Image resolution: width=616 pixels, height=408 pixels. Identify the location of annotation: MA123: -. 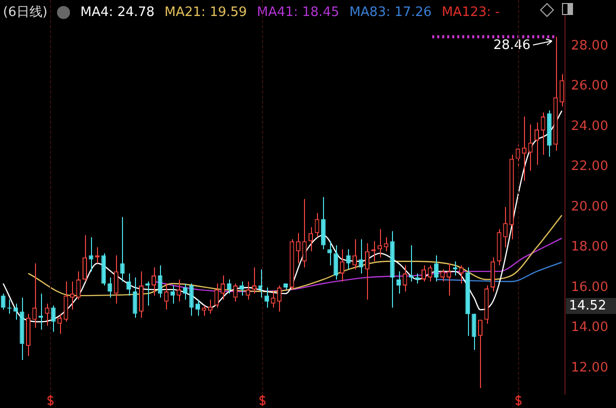
(471, 12).